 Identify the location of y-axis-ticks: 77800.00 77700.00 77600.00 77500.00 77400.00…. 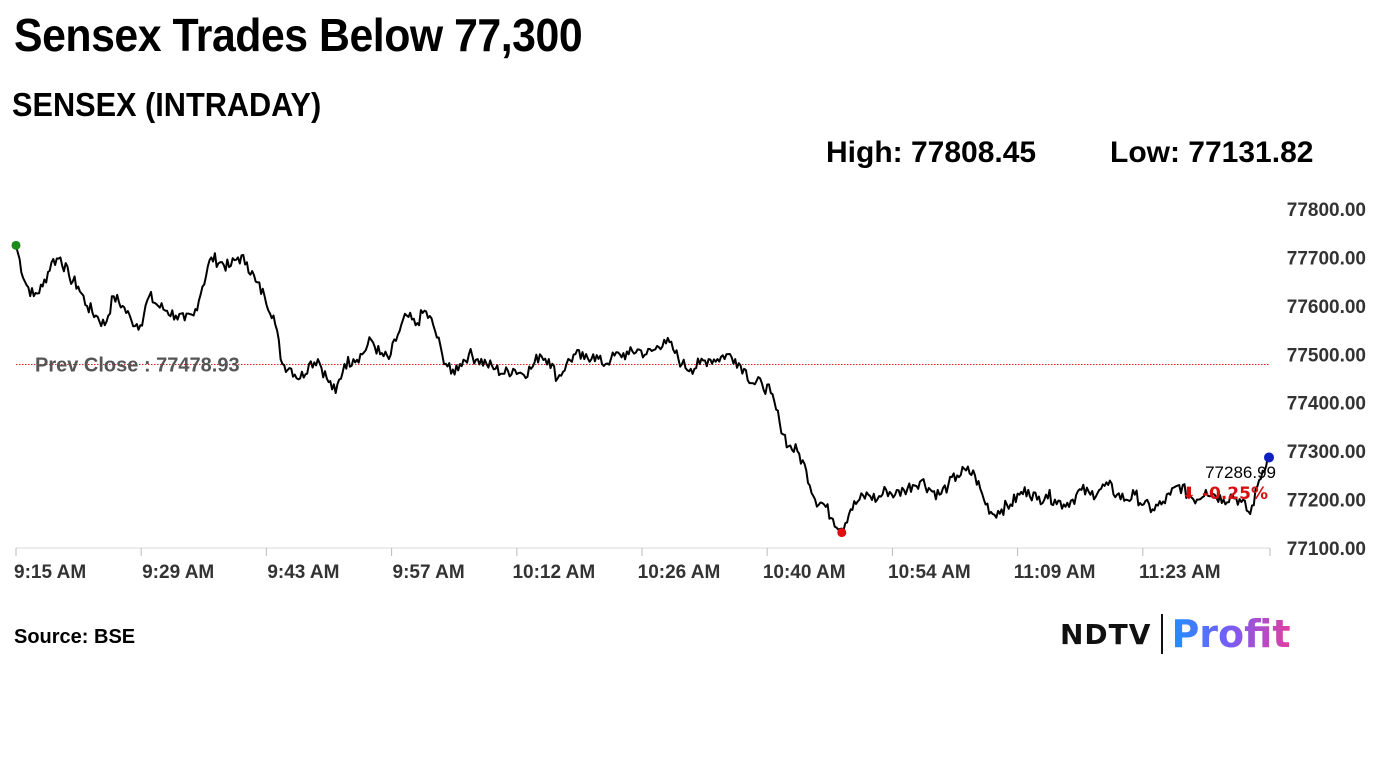
(1326, 380).